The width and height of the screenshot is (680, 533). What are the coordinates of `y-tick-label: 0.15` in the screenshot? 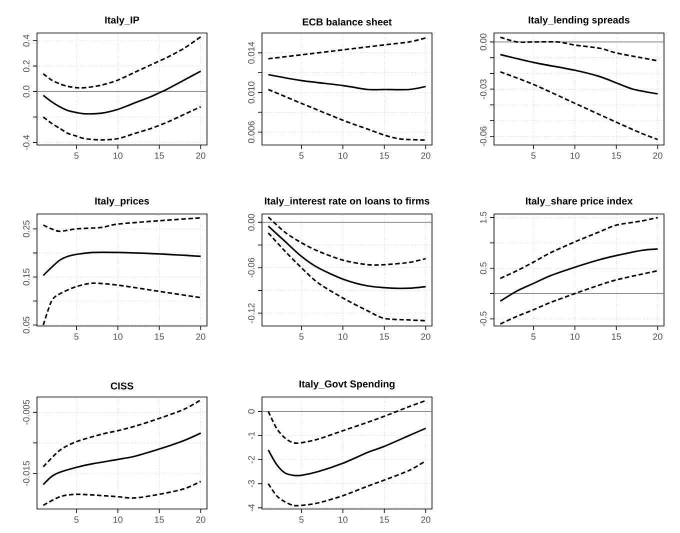 It's located at (26, 277).